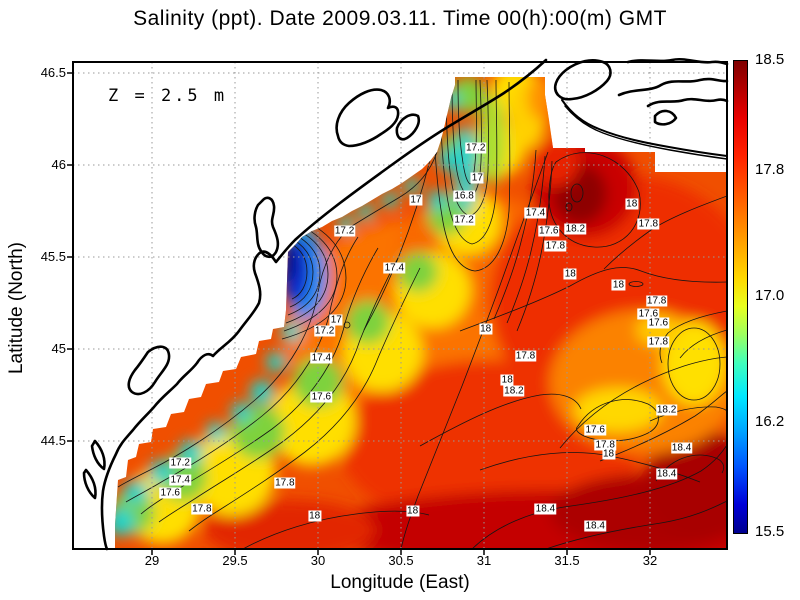 The height and width of the screenshot is (600, 800). Describe the element at coordinates (401, 560) in the screenshot. I see `x-tick-label: 30.5` at that location.